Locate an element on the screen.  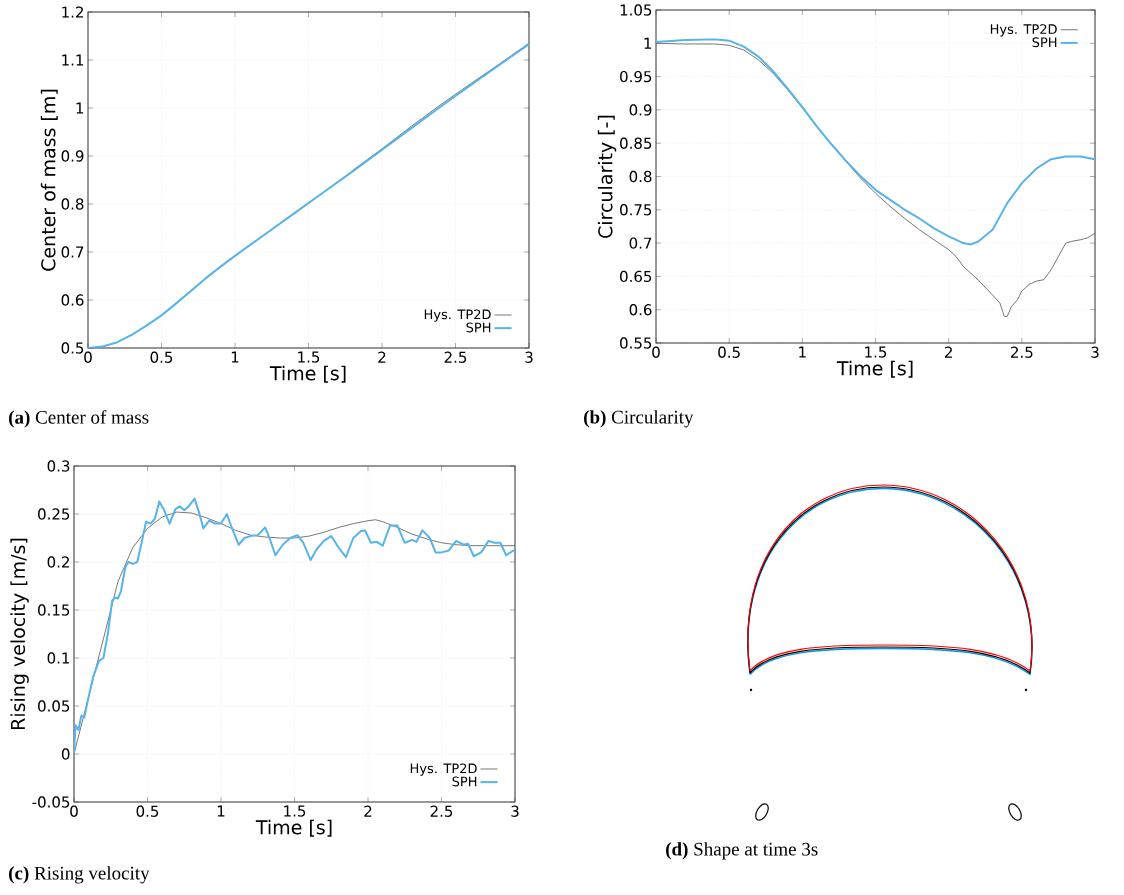
y-tick-label: 1.05 is located at coordinates (636, 10).